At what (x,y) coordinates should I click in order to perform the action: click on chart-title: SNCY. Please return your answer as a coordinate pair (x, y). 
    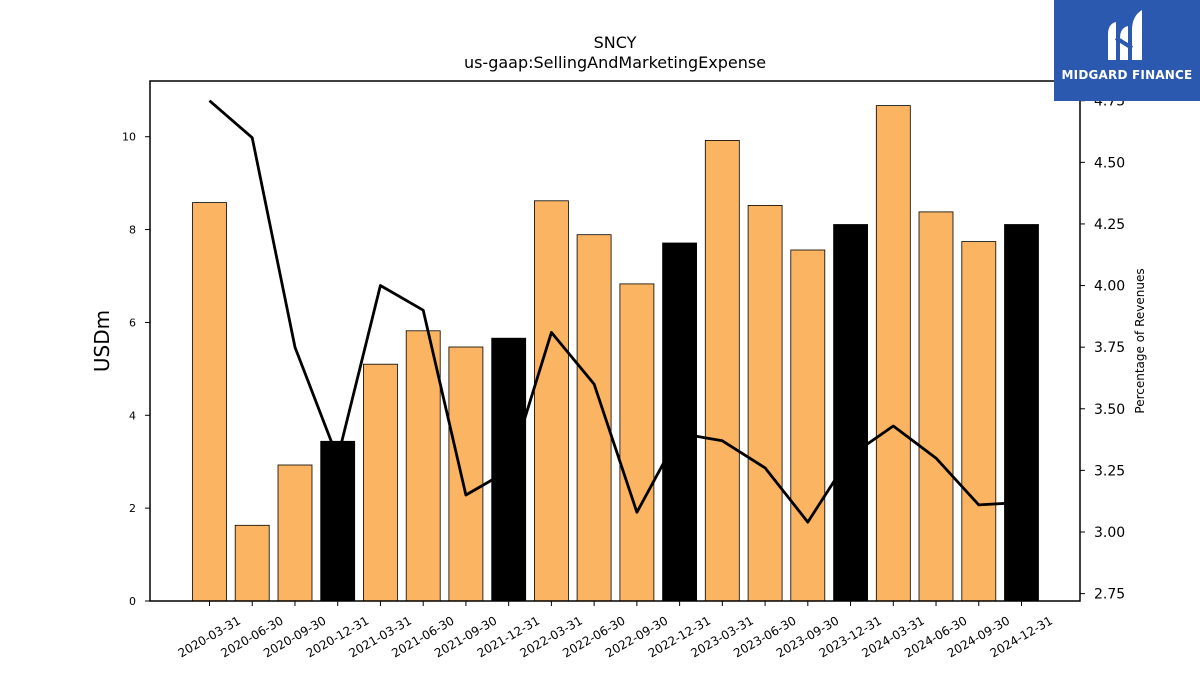
    Looking at the image, I should click on (615, 42).